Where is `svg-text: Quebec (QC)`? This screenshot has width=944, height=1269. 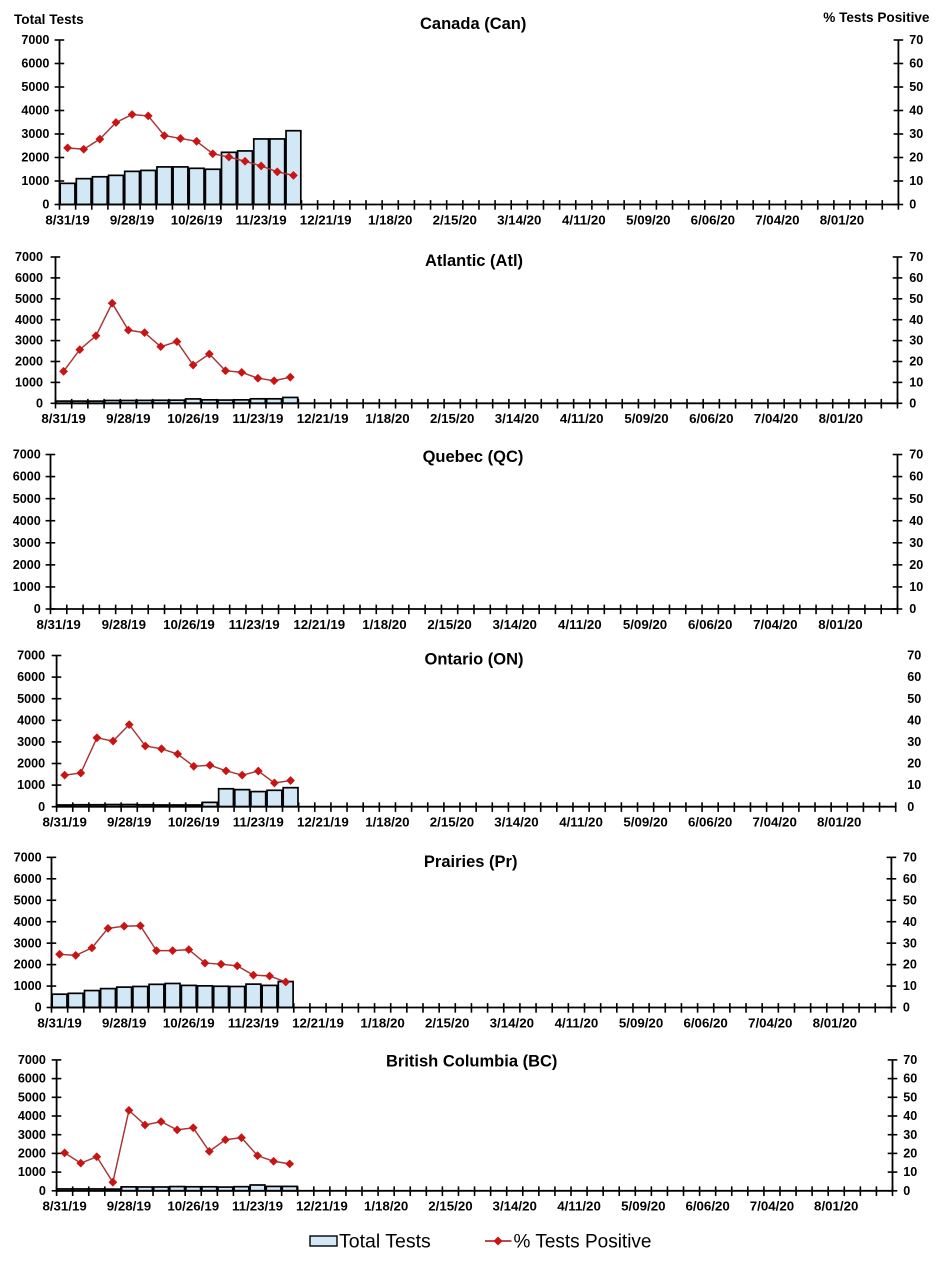 svg-text: Quebec (QC) is located at coordinates (473, 457).